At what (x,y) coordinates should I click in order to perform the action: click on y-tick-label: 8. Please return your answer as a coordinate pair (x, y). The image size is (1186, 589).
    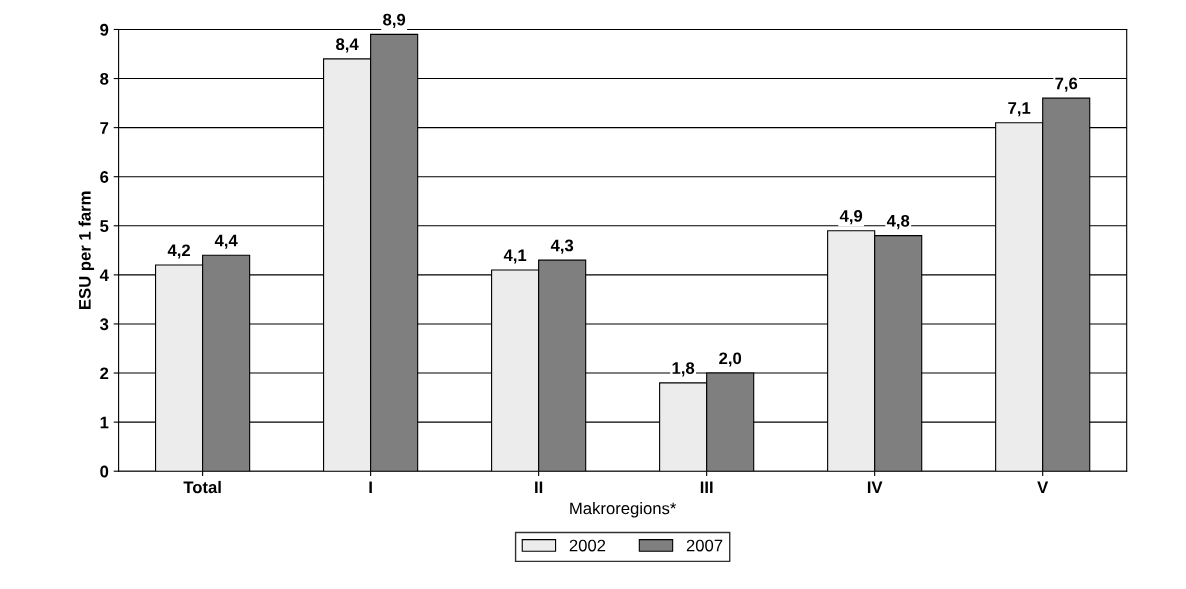
    Looking at the image, I should click on (104, 78).